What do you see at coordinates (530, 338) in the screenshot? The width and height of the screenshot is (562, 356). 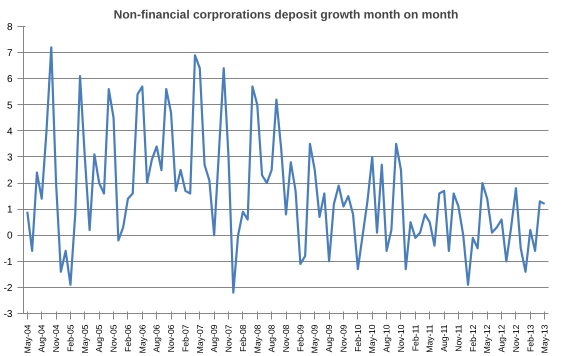 I see `x-tick-label: Feb-13` at bounding box center [530, 338].